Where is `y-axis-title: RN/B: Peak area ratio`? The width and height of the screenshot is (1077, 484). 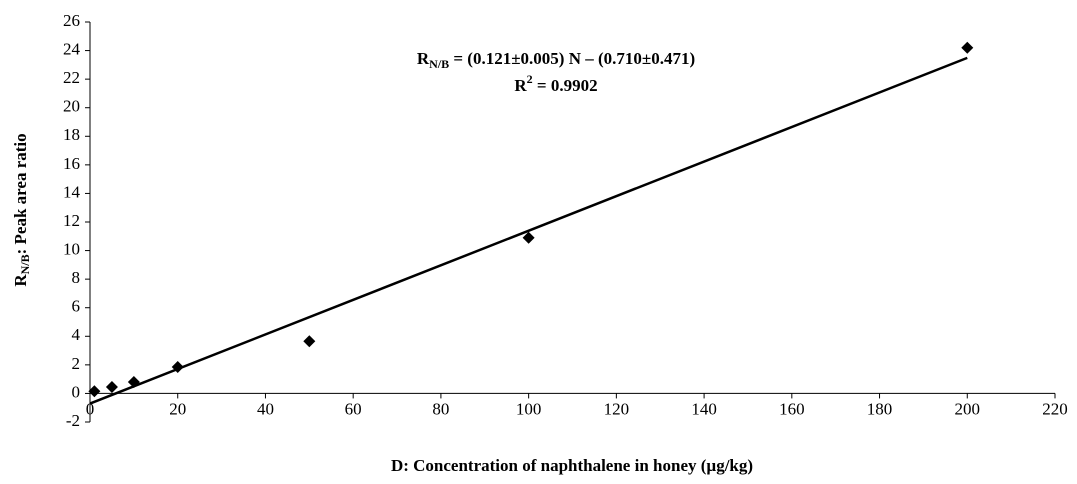
y-axis-title: RN/B: Peak area ratio is located at coordinates (21, 209).